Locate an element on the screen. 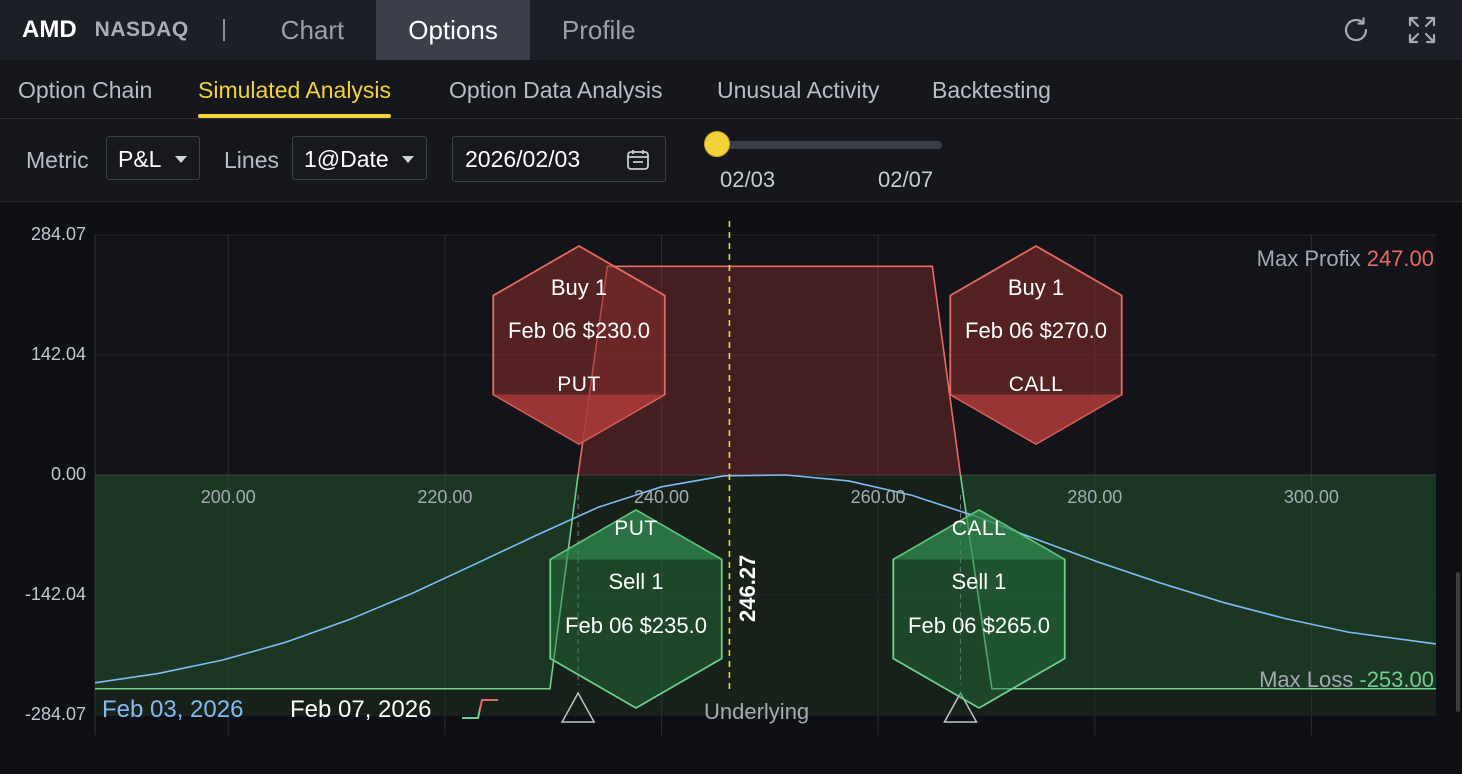 Image resolution: width=1462 pixels, height=774 pixels. legend-expiry-line-icon is located at coordinates (480, 709).